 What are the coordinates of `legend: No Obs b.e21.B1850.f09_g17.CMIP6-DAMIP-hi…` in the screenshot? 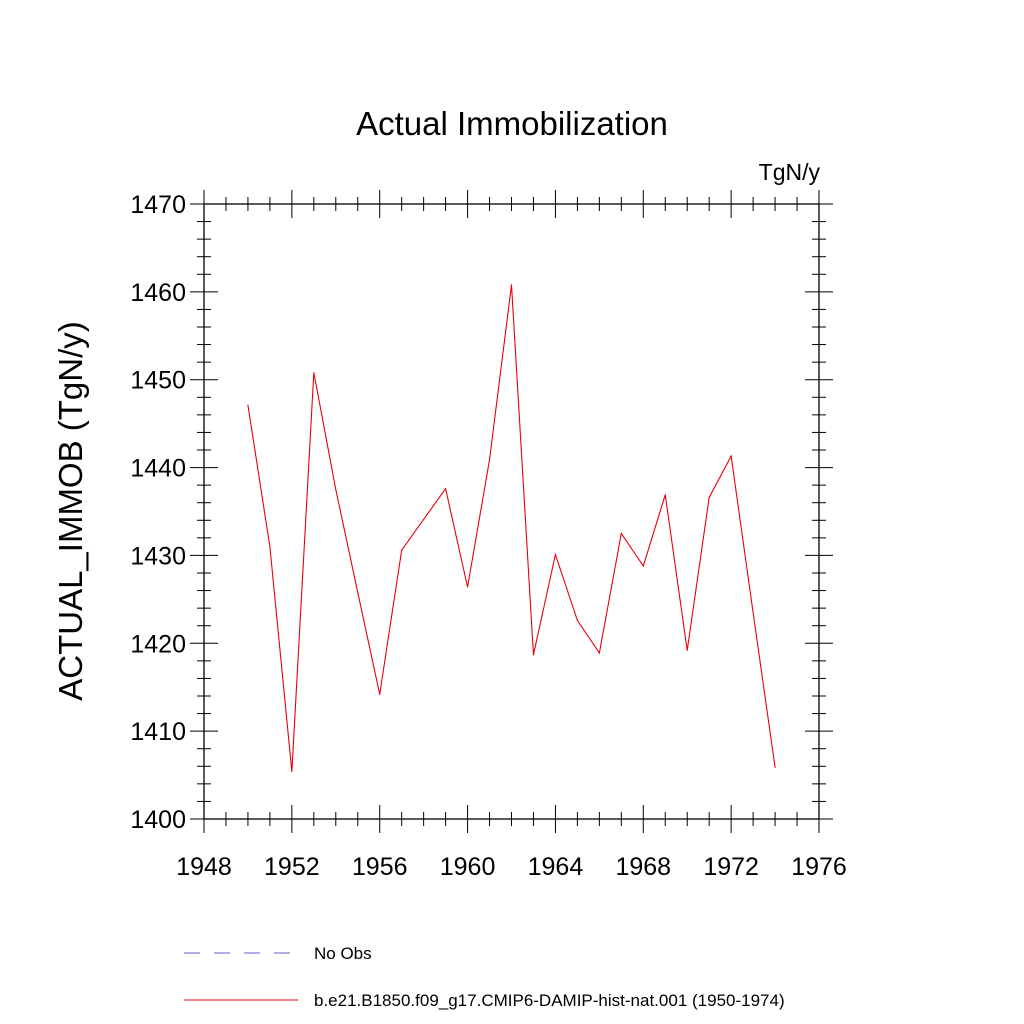 It's located at (484, 977).